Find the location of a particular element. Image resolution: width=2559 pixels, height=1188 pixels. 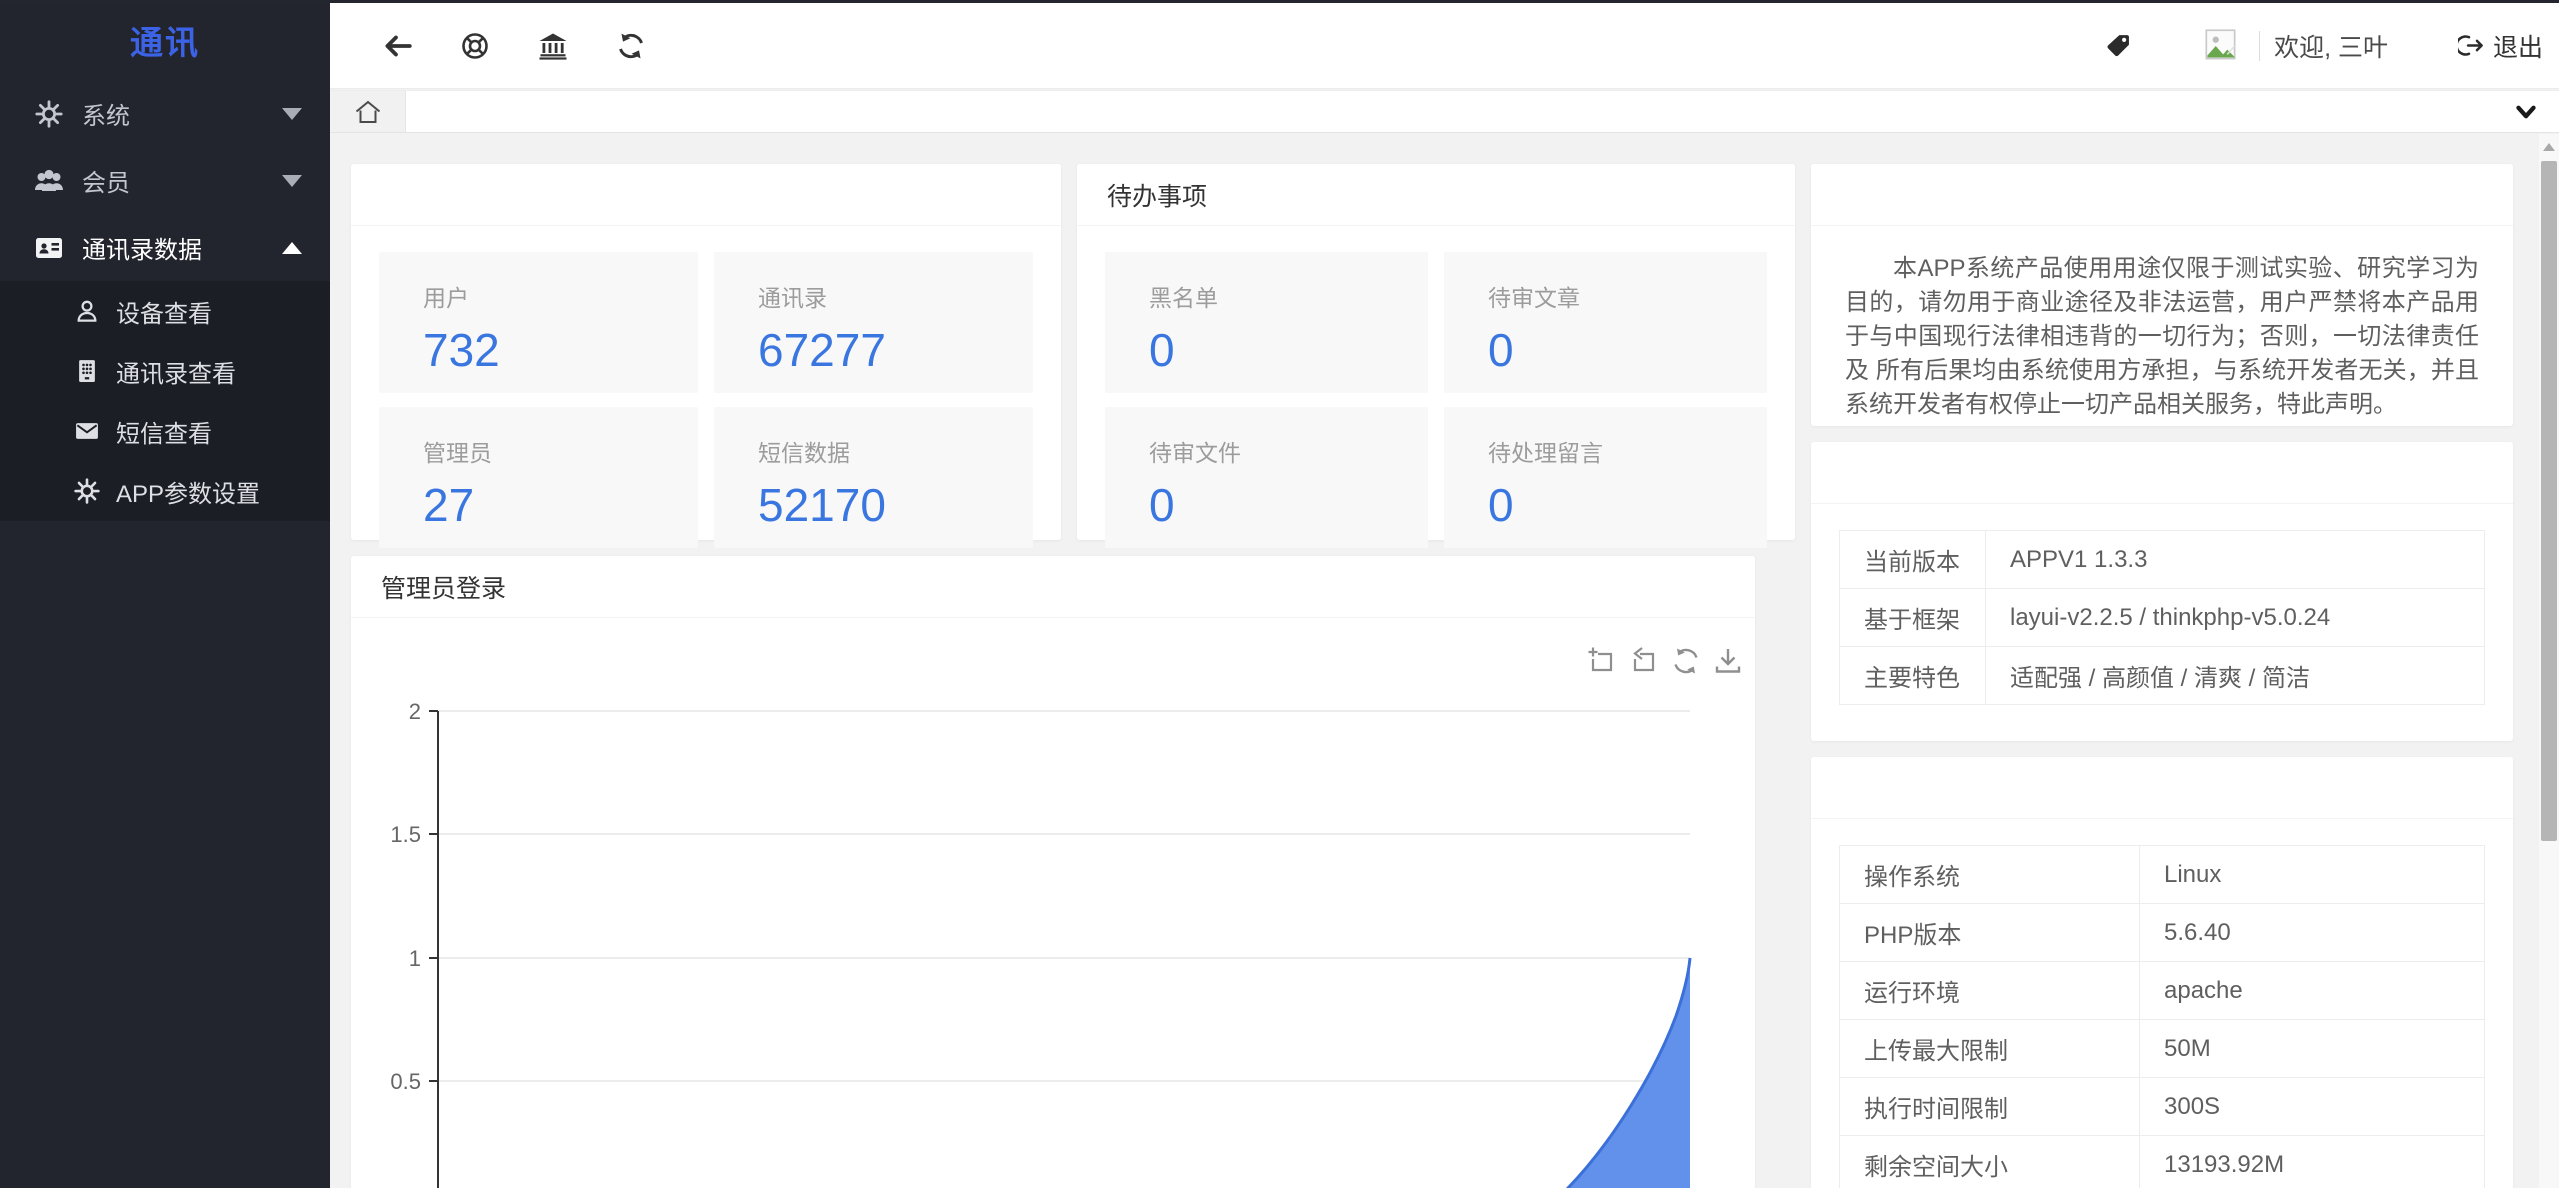

version-card-header is located at coordinates (2162, 473).